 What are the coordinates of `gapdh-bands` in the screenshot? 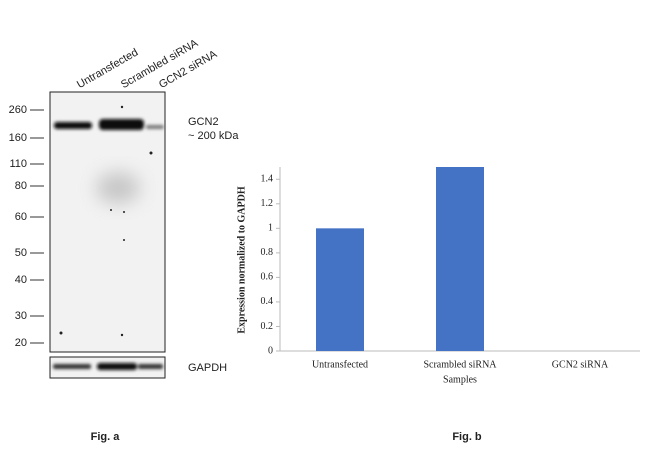 It's located at (108, 366).